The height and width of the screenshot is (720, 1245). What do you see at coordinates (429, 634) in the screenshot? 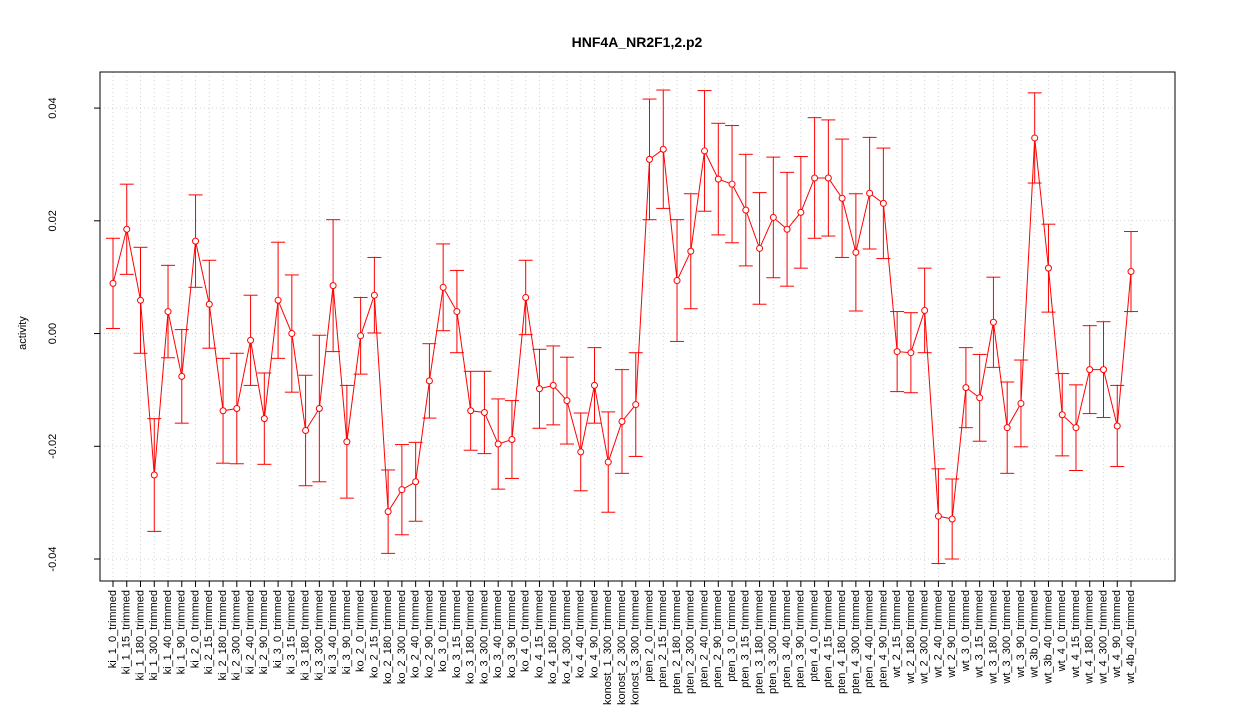
I see `x-tick-label: ko_2_90_trimmed` at bounding box center [429, 634].